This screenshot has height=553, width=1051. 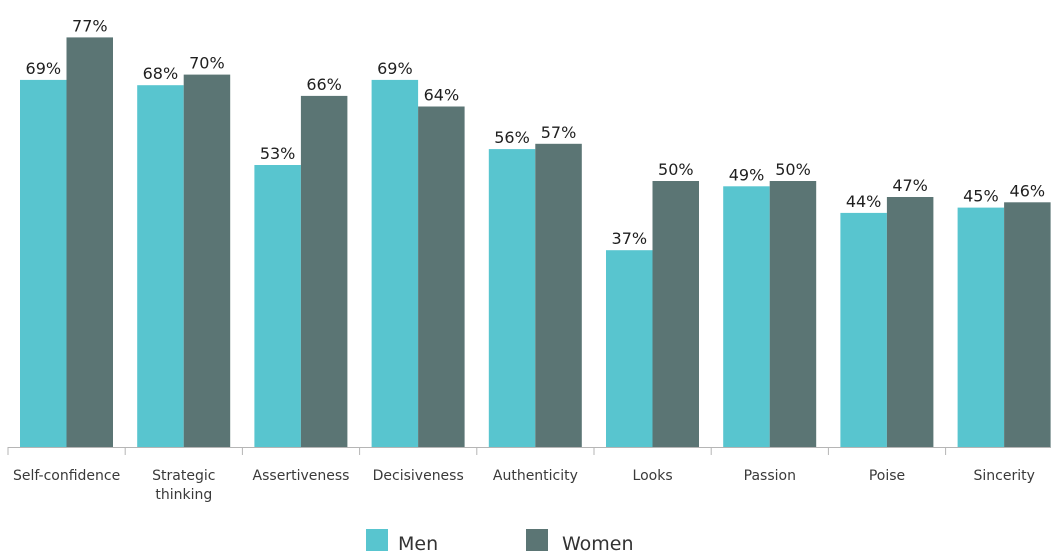 What do you see at coordinates (512, 137) in the screenshot?
I see `value-label-men-authenticity: 56%` at bounding box center [512, 137].